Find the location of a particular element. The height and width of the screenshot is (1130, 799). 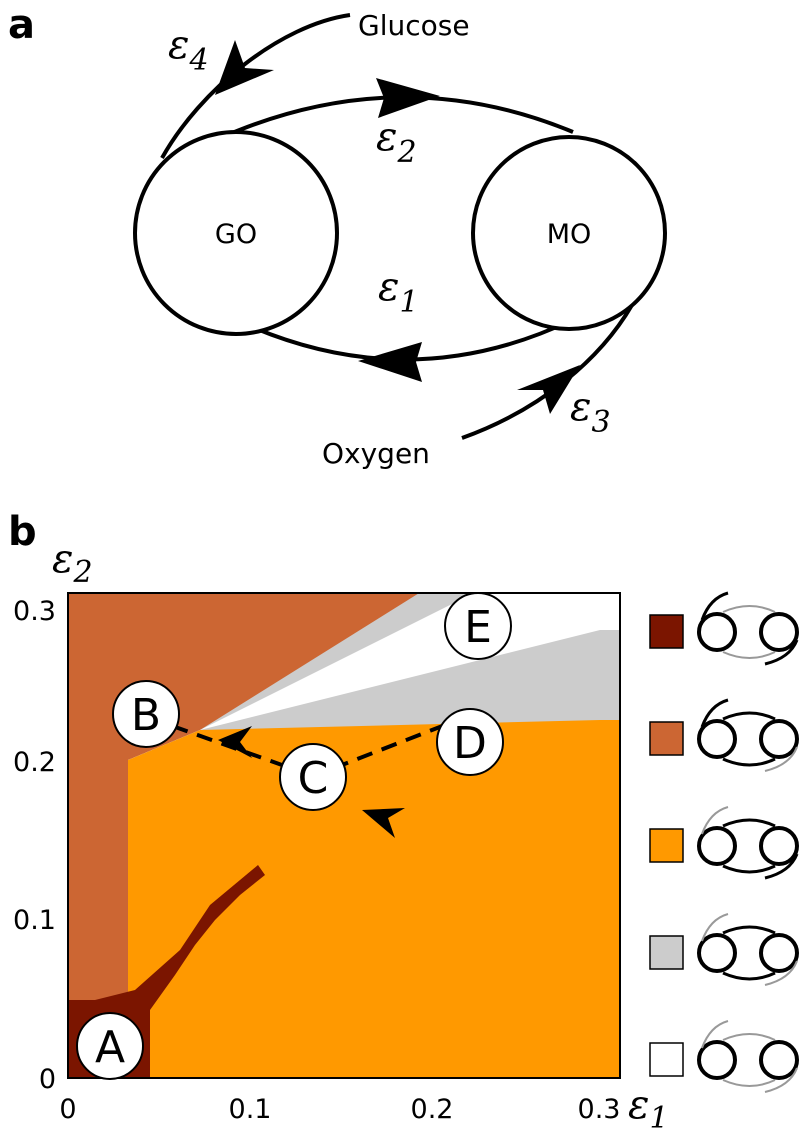

point-c-marker is located at coordinates (313, 777).